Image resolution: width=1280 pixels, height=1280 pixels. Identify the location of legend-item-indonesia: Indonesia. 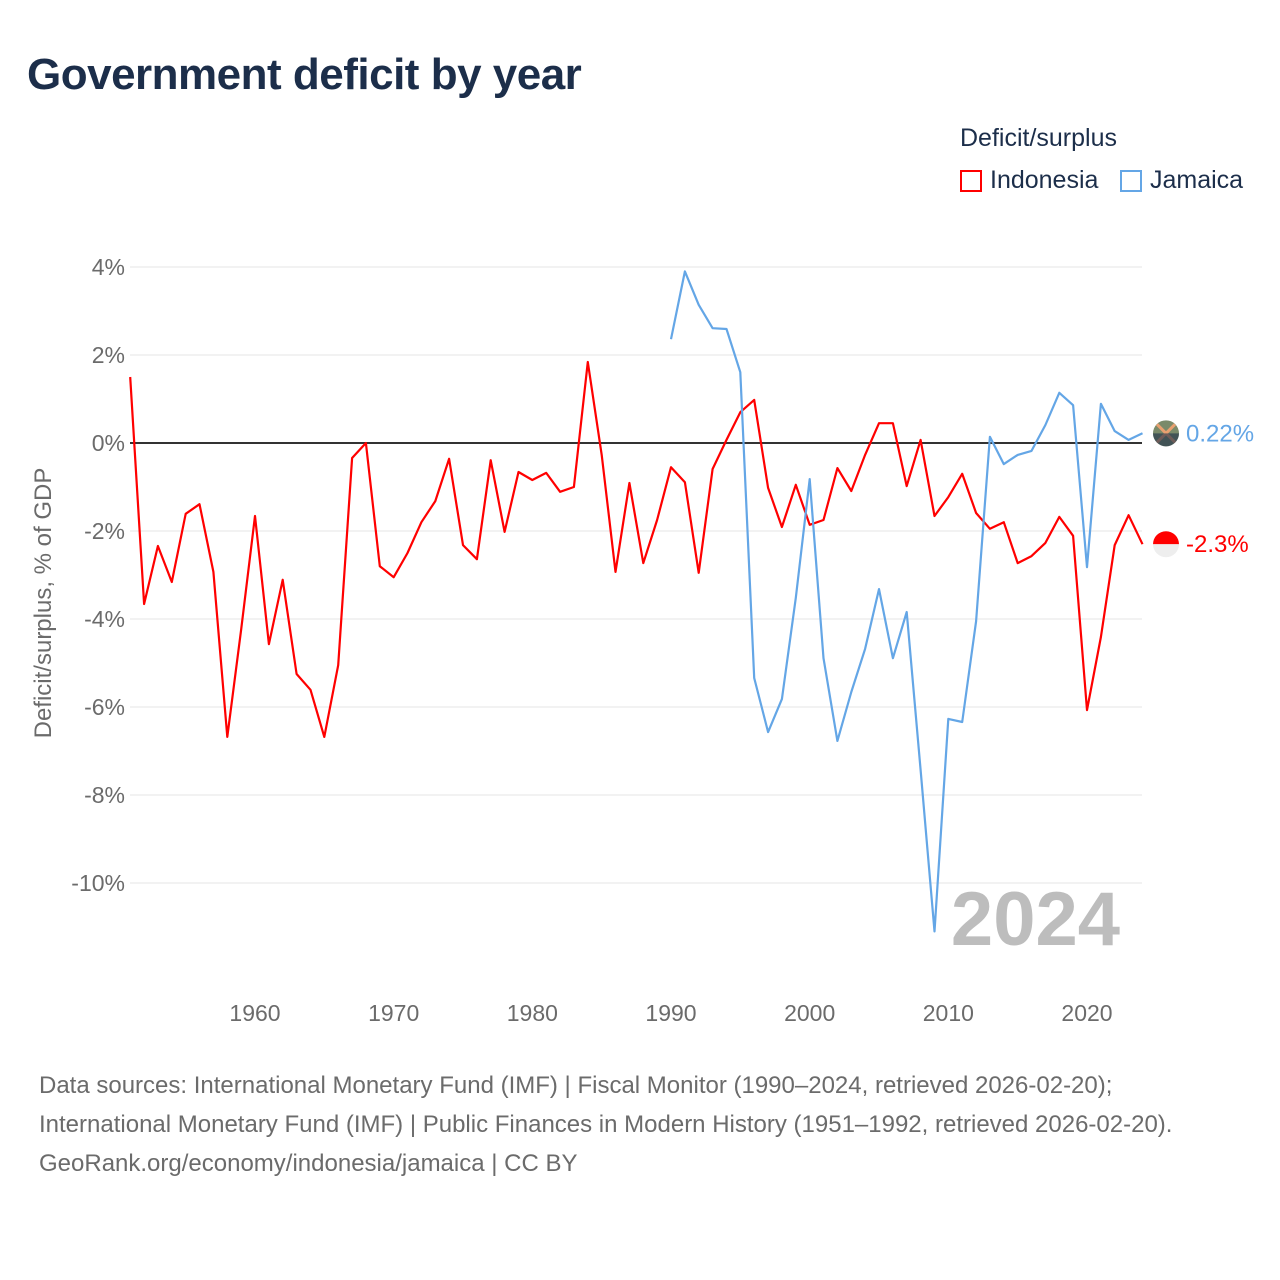
(1029, 180).